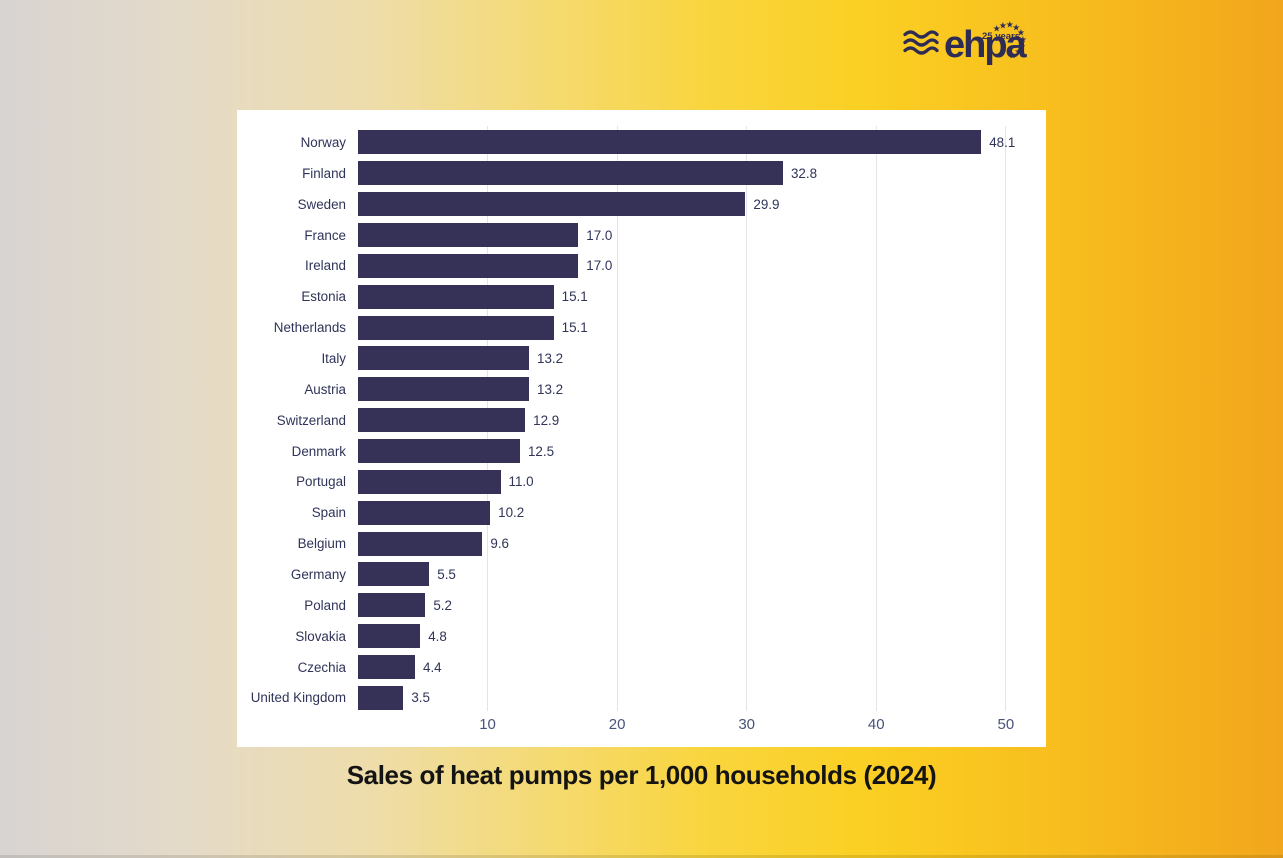  I want to click on bar-zone: 48.1, so click(702, 142).